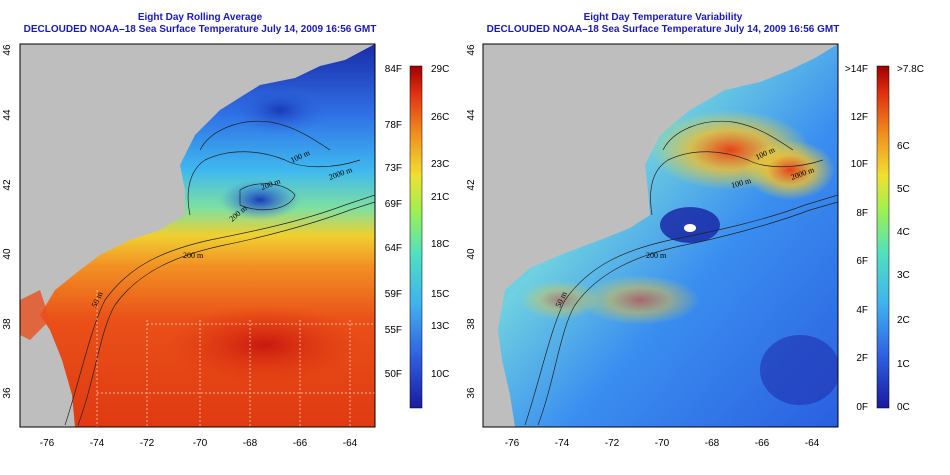 Image resolution: width=950 pixels, height=475 pixels. I want to click on left-colorbar-c-label: 13C, so click(440, 326).